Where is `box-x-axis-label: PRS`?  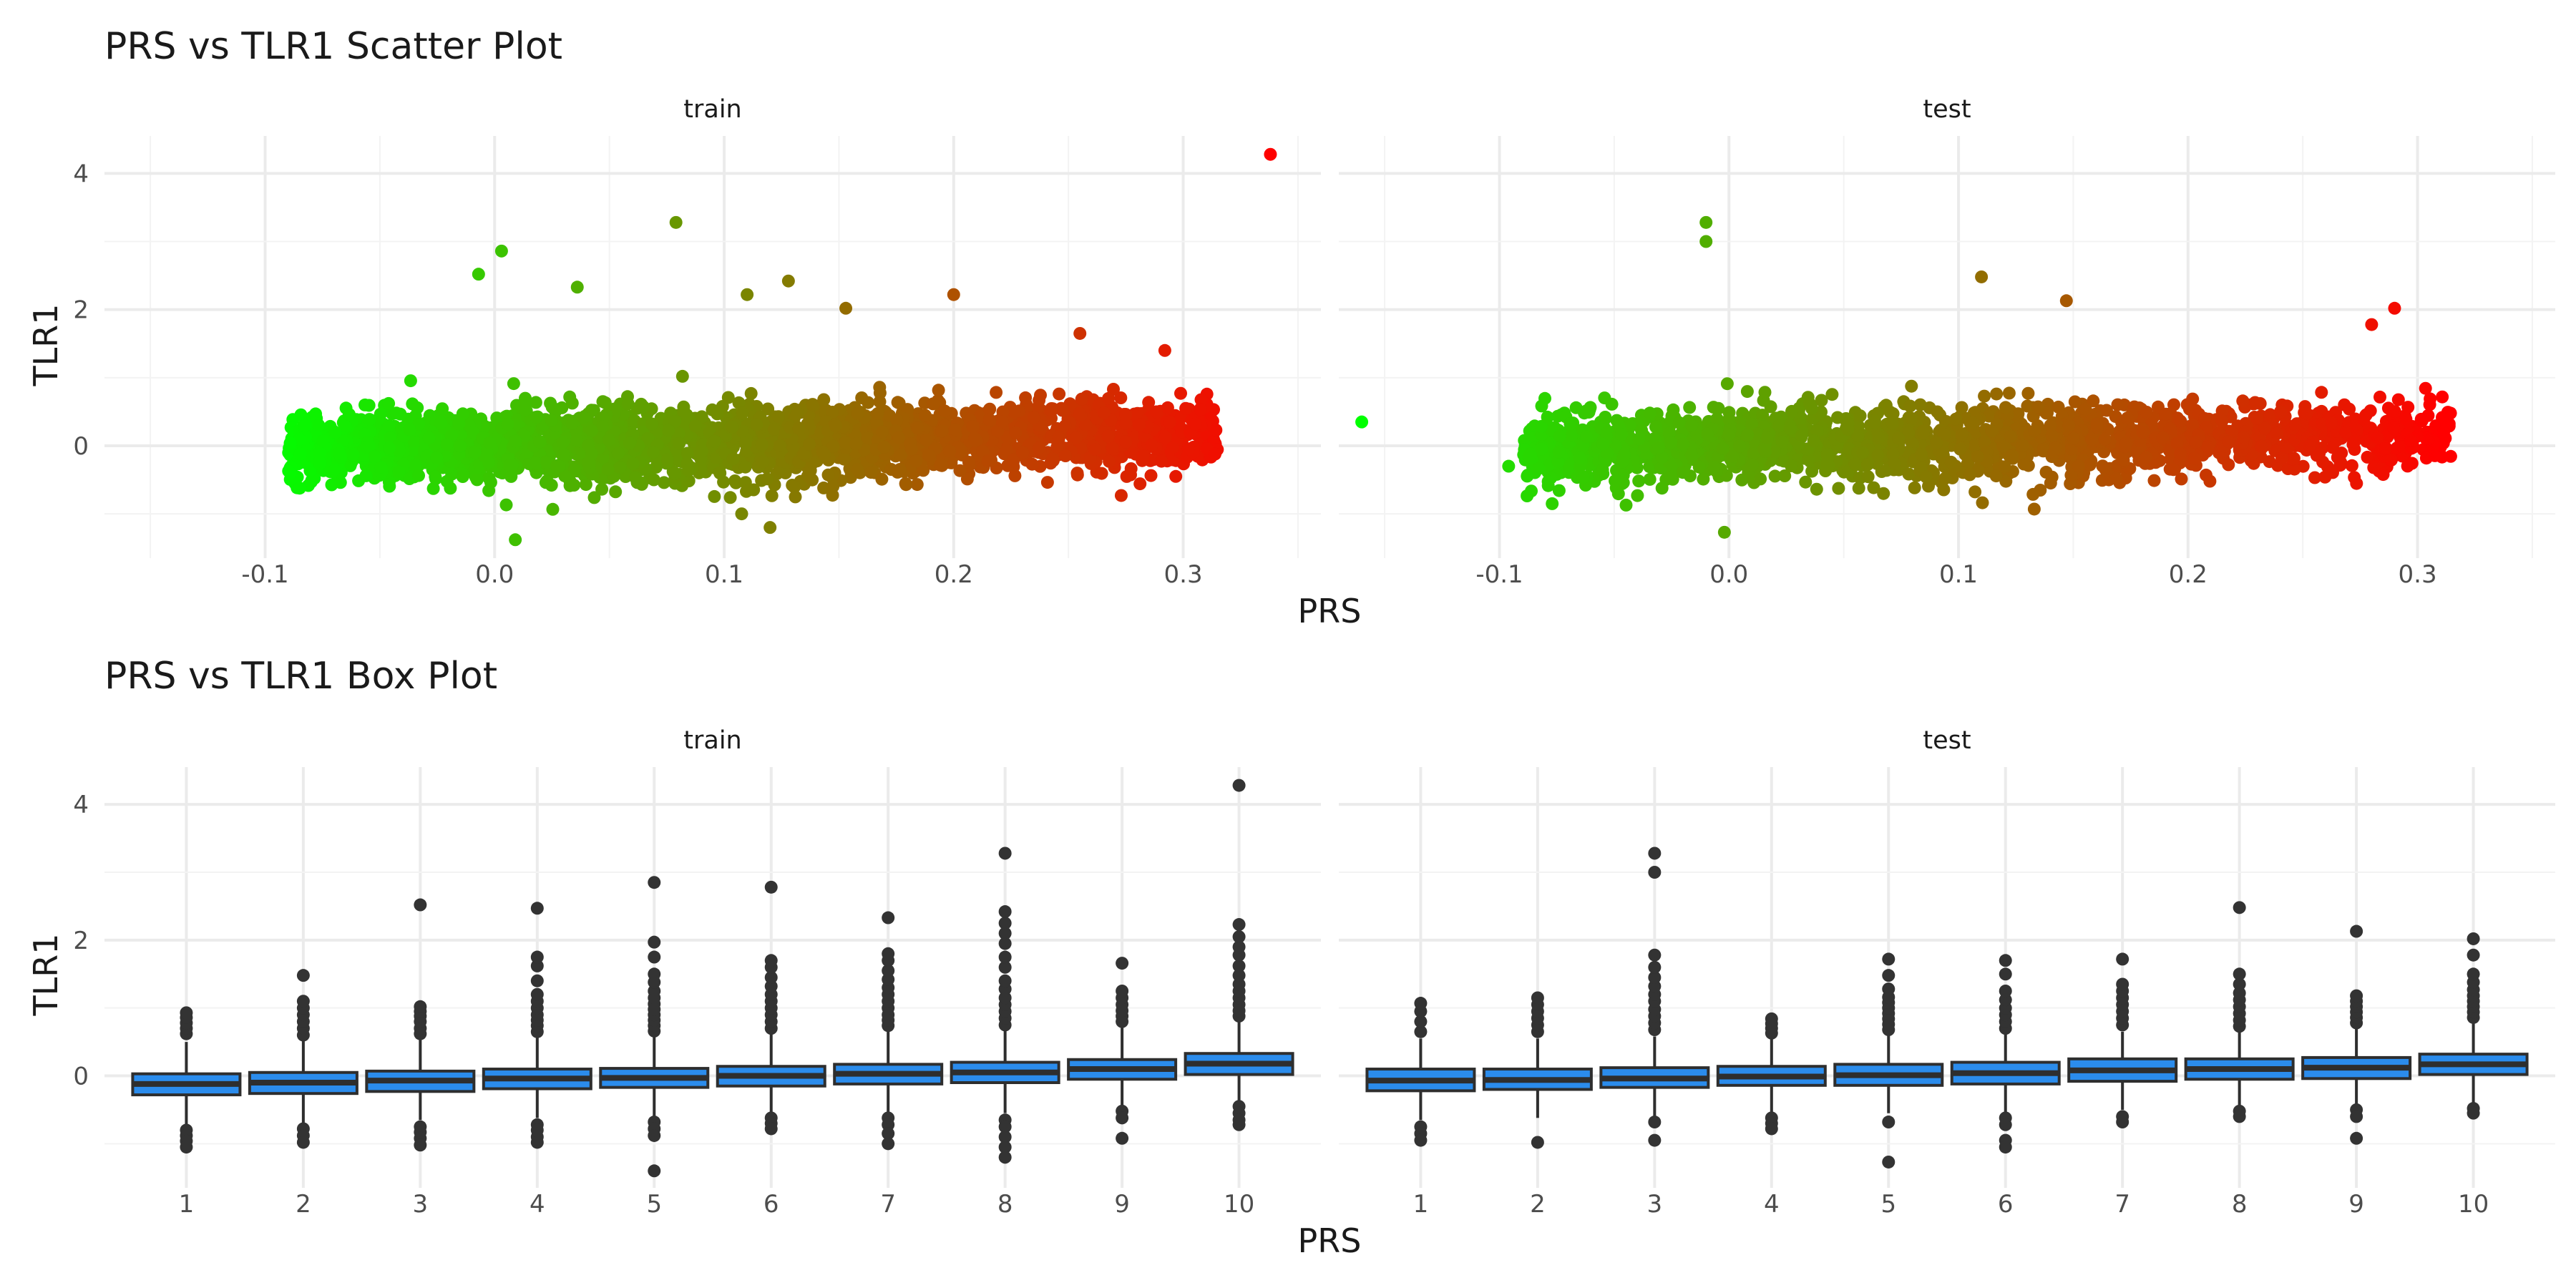 box-x-axis-label: PRS is located at coordinates (1330, 1240).